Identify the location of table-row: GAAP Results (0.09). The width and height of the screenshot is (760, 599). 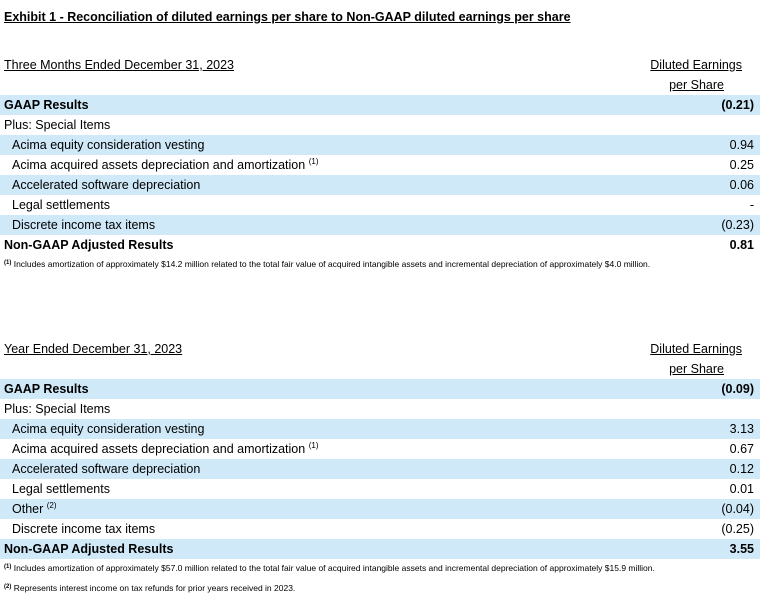
(380, 389).